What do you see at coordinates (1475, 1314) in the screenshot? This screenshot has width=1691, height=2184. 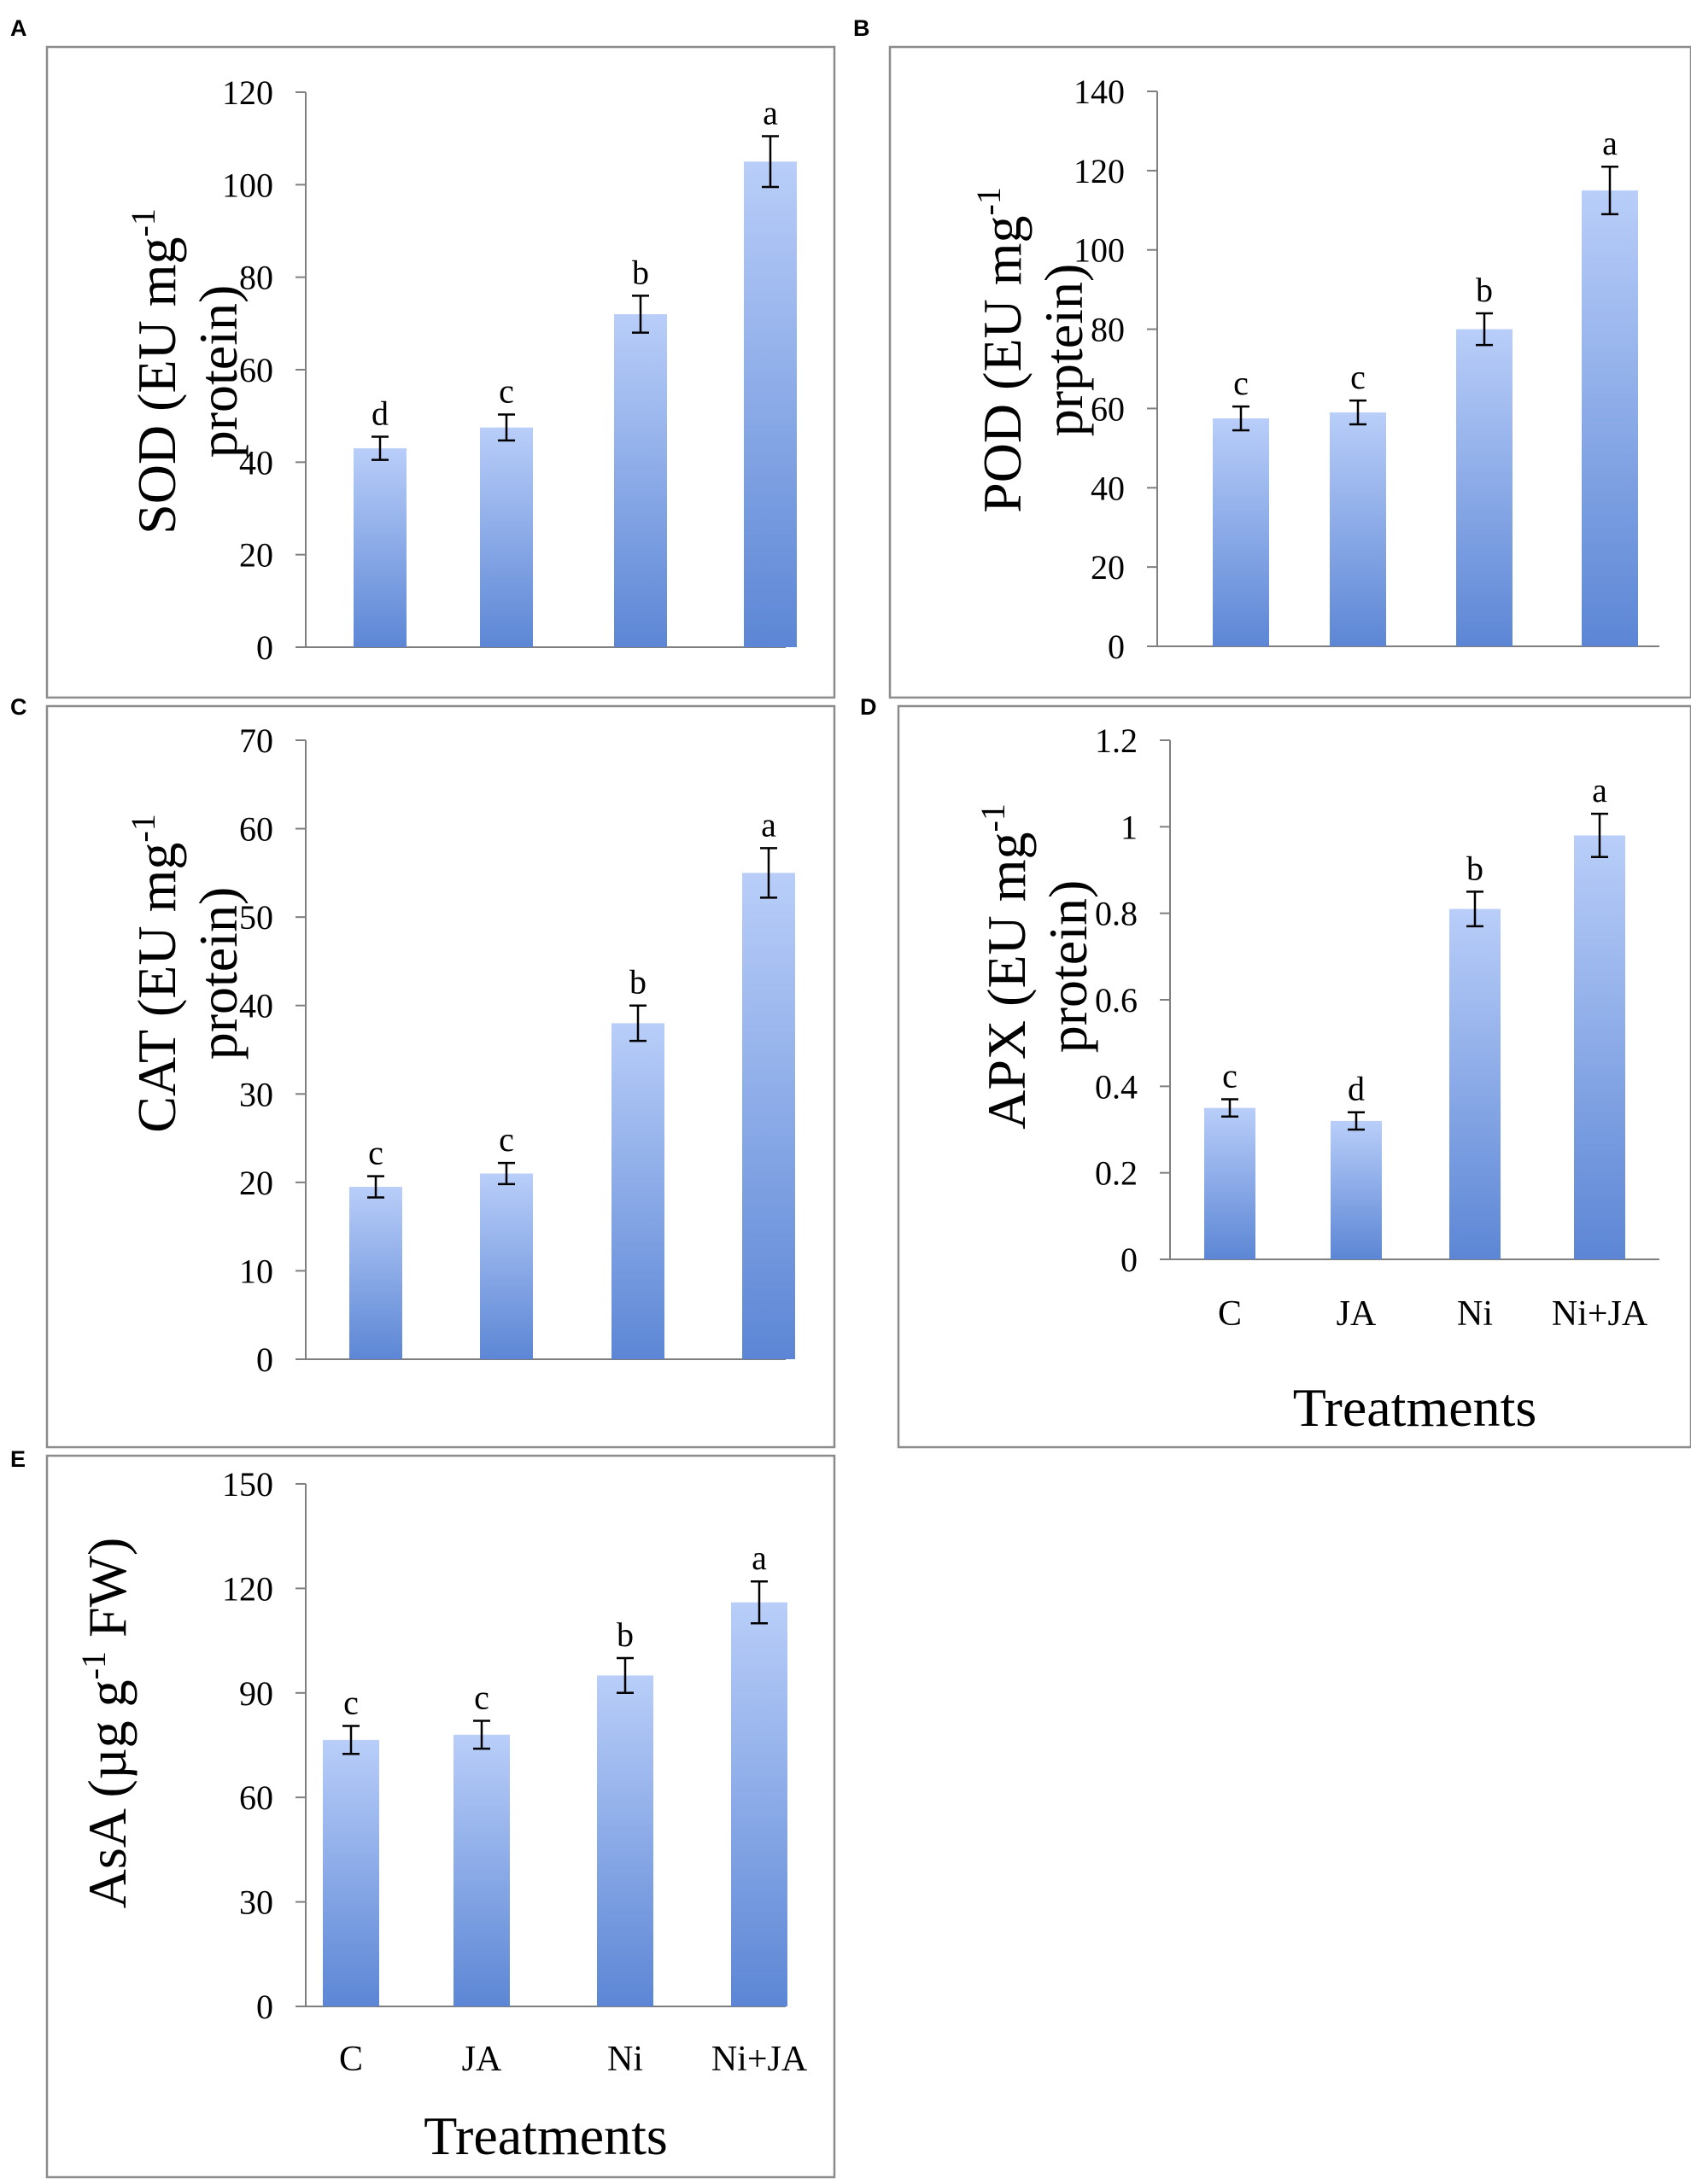 I see `x-tick-label: Ni` at bounding box center [1475, 1314].